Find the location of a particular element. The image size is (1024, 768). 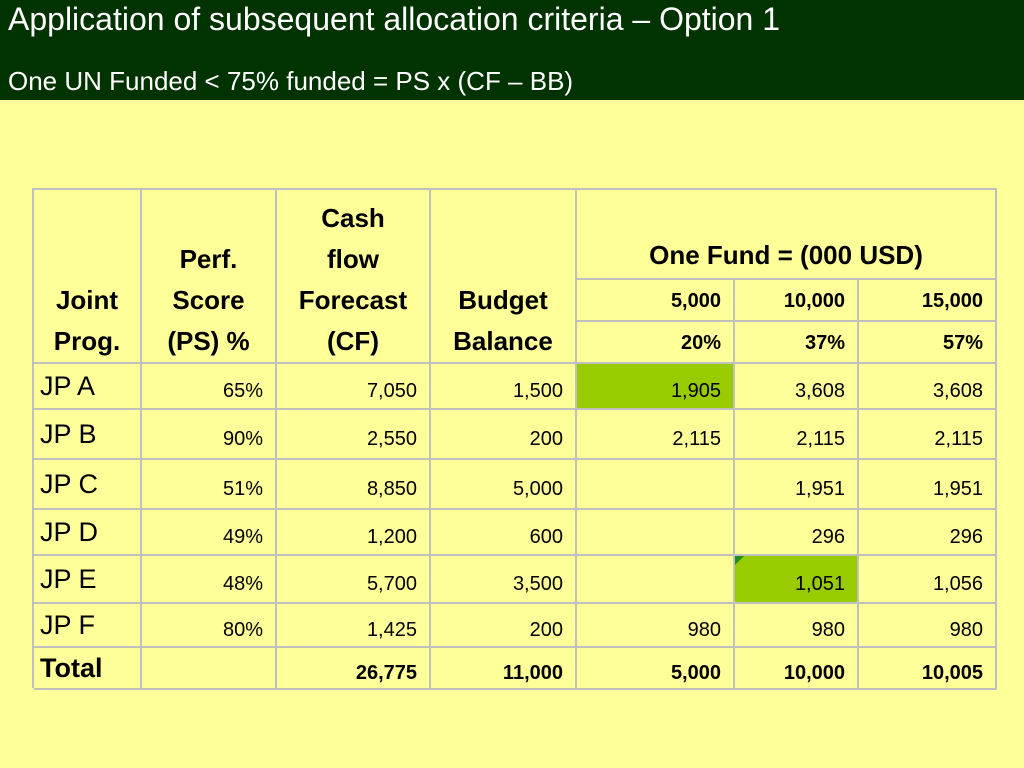

row-fund-1: 2,115 is located at coordinates (656, 435).